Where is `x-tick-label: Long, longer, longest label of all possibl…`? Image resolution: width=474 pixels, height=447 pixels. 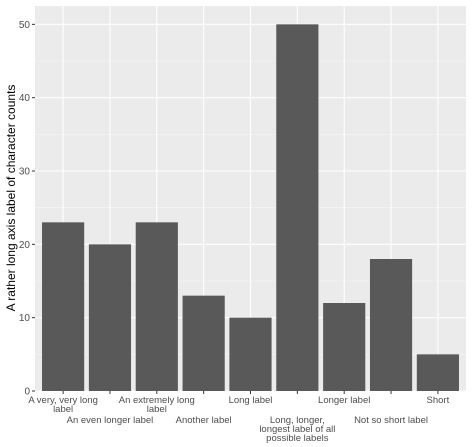 x-tick-label: Long, longer, longest label of all possibl… is located at coordinates (297, 429).